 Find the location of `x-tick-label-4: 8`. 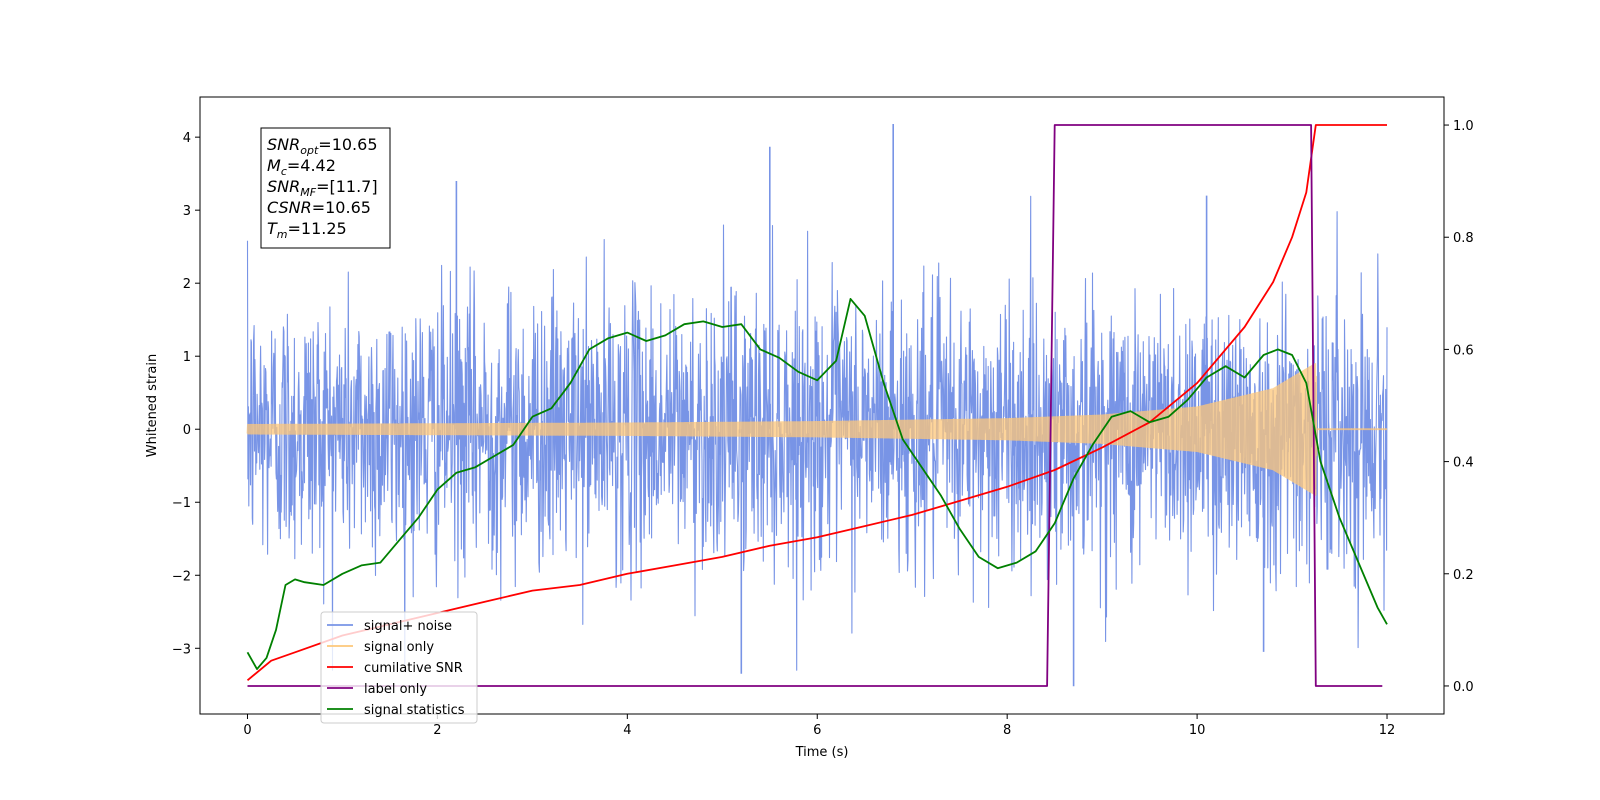

x-tick-label-4: 8 is located at coordinates (1007, 730).